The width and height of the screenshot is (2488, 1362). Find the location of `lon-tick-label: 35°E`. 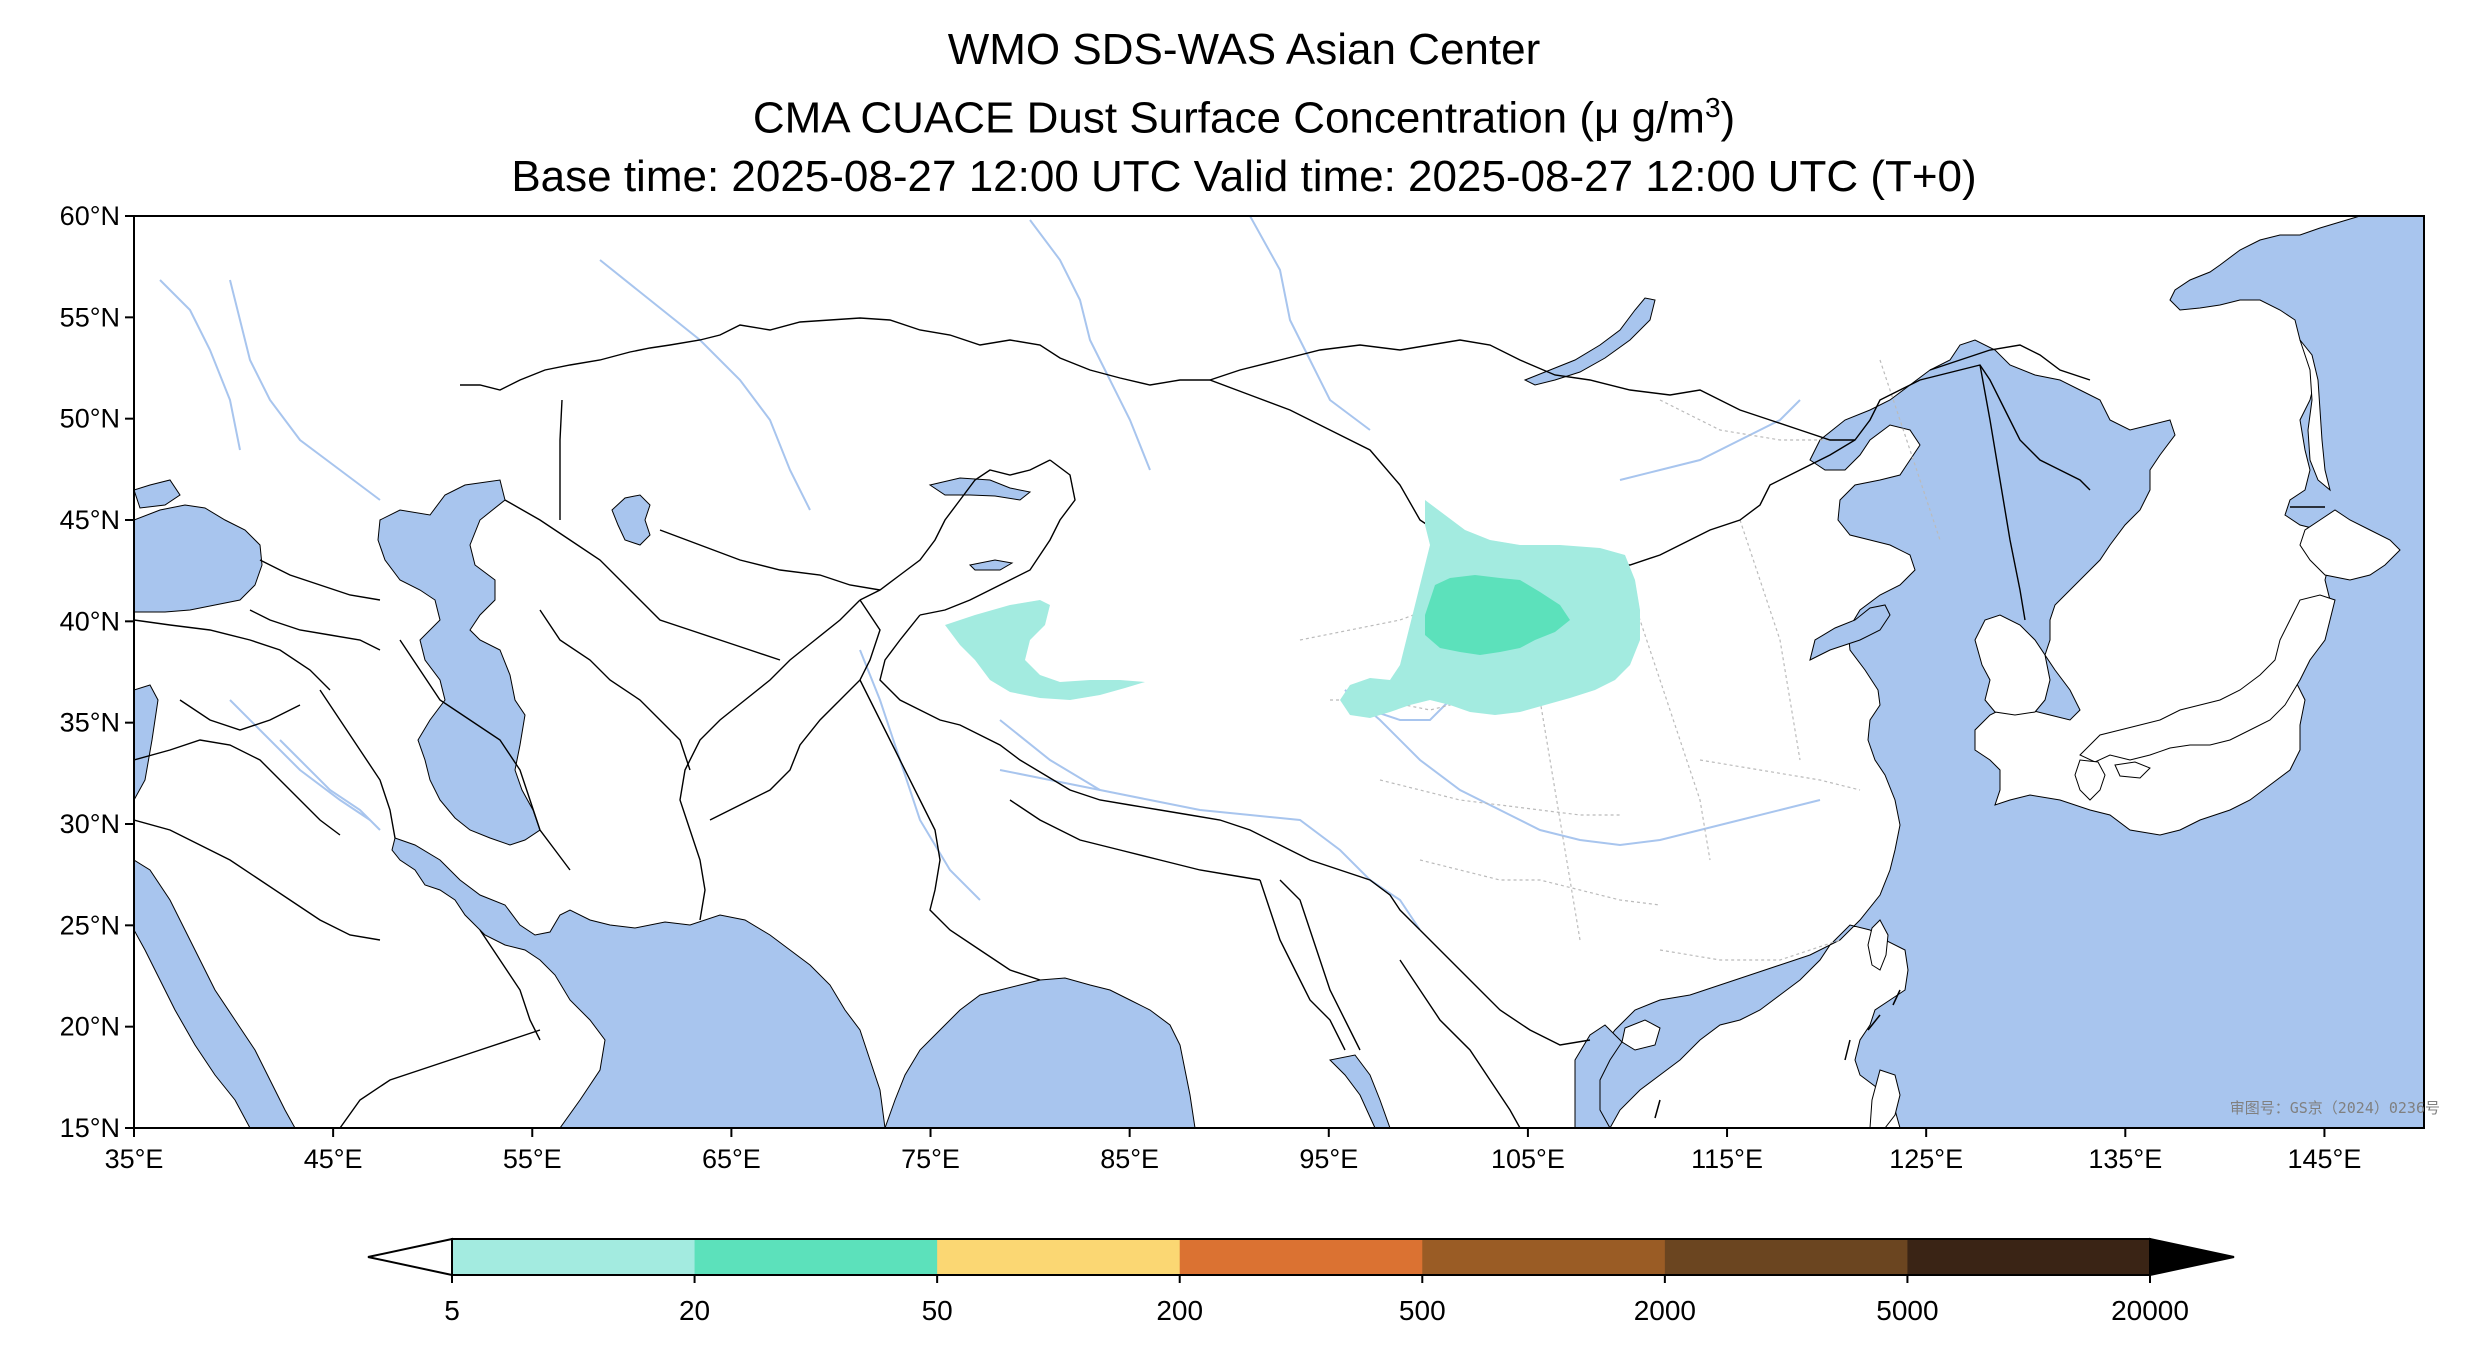

lon-tick-label: 35°E is located at coordinates (134, 1159).